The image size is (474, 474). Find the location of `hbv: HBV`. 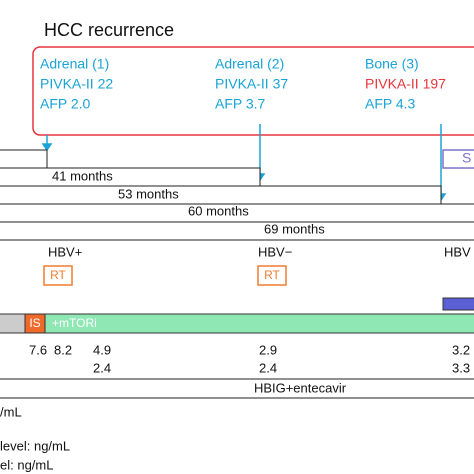

hbv: HBV is located at coordinates (457, 251).